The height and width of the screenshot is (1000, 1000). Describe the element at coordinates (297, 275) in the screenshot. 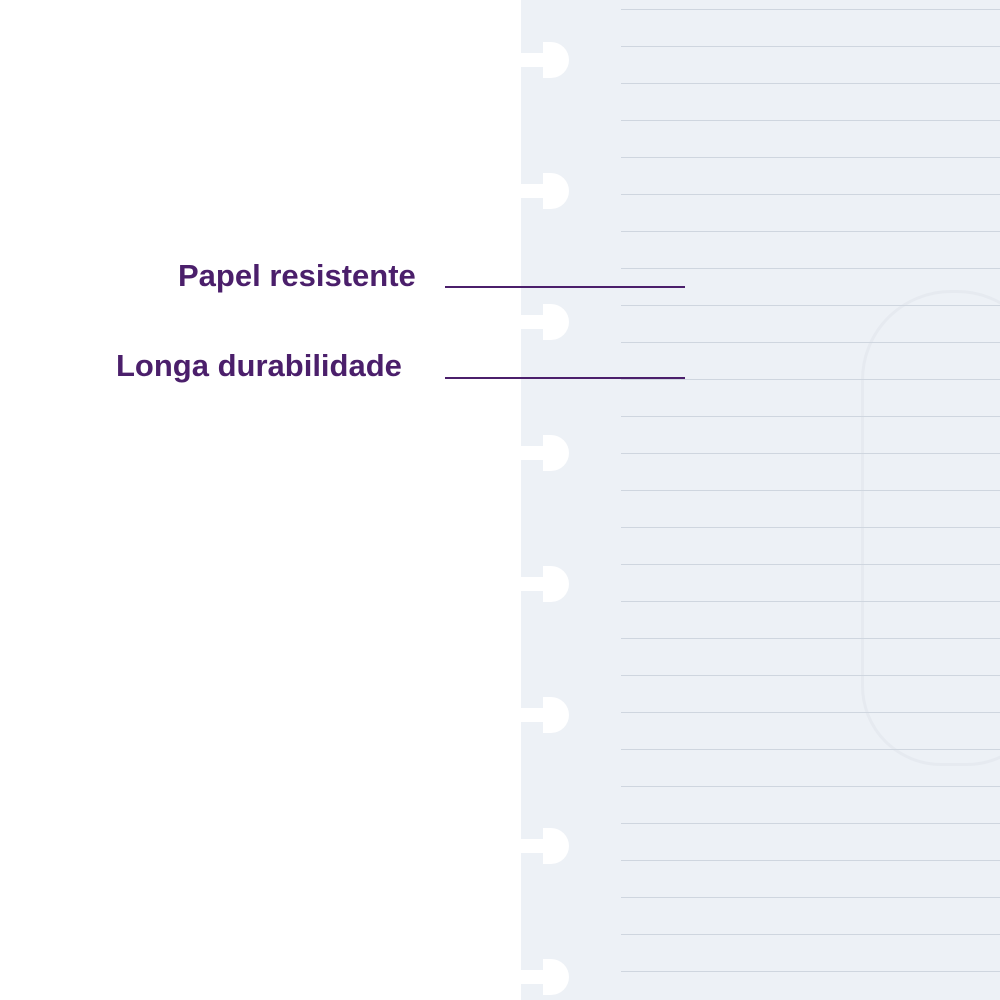

I see `feature-label-papel-resistente: Papel resistente` at that location.